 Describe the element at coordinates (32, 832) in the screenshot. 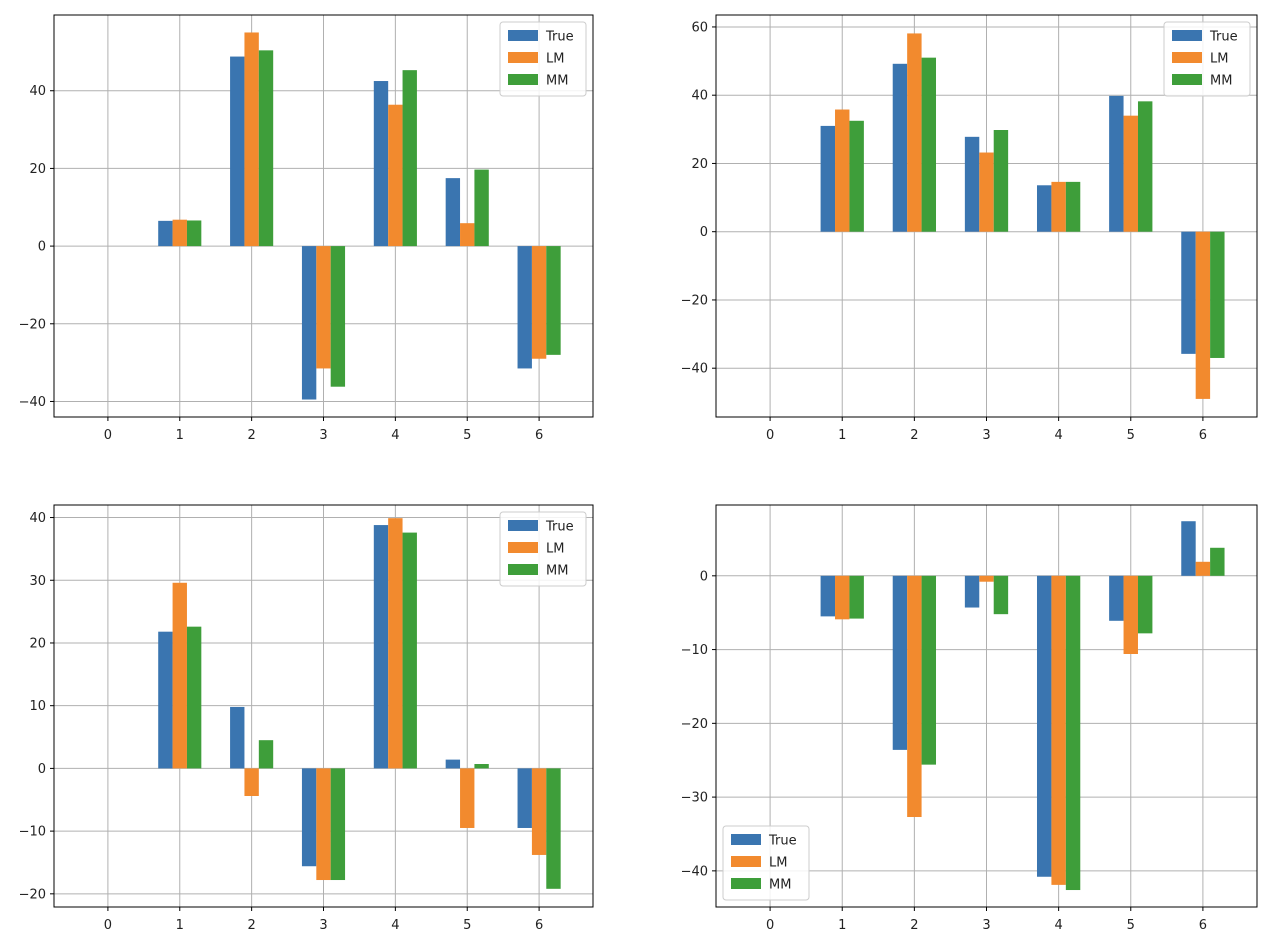

I see `y-tick-label: −10` at that location.